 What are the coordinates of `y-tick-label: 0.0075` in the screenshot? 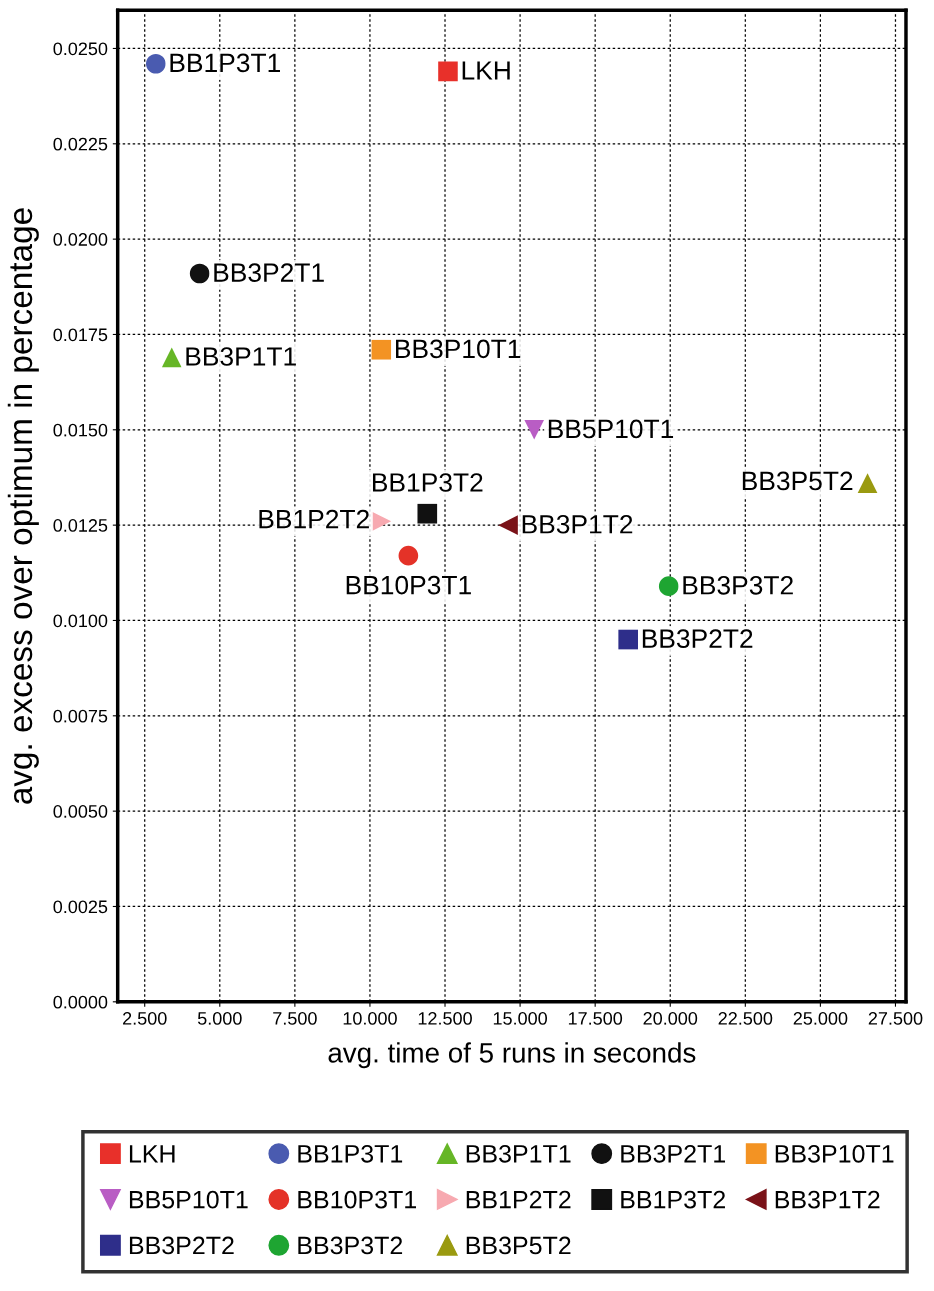 It's located at (80, 716).